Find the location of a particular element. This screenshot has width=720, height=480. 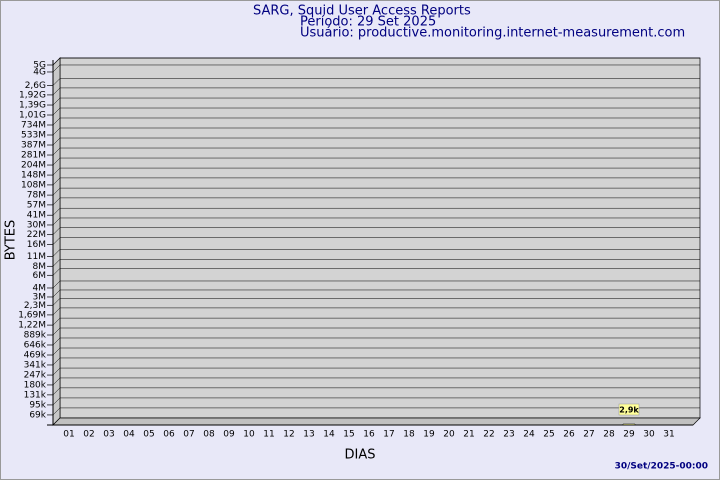

x-tick-label: 31 is located at coordinates (668, 435).